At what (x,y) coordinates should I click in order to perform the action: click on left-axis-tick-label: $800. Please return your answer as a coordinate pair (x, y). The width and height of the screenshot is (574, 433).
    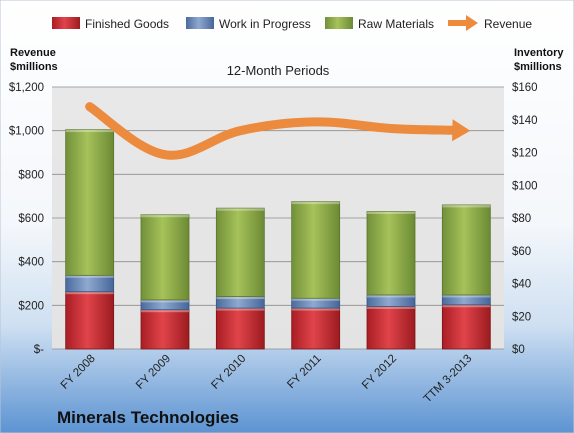
    Looking at the image, I should click on (31, 175).